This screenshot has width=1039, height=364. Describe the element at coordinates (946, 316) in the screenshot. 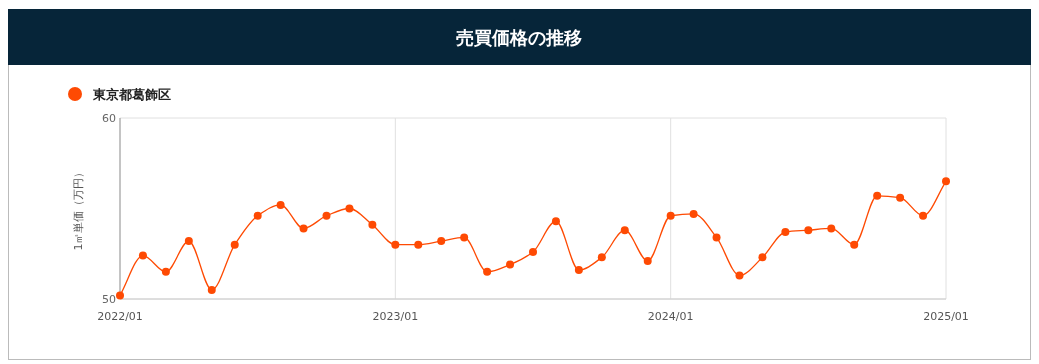

I see `x-tick-label: 2025/01` at that location.